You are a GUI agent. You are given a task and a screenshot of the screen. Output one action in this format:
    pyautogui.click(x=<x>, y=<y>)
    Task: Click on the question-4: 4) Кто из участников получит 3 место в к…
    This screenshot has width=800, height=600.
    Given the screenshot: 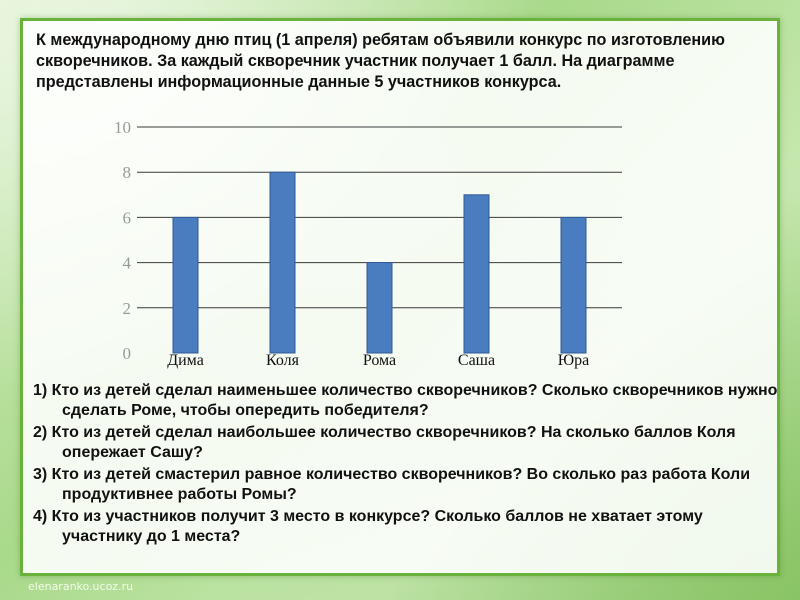 What is the action you would take?
    pyautogui.click(x=368, y=526)
    